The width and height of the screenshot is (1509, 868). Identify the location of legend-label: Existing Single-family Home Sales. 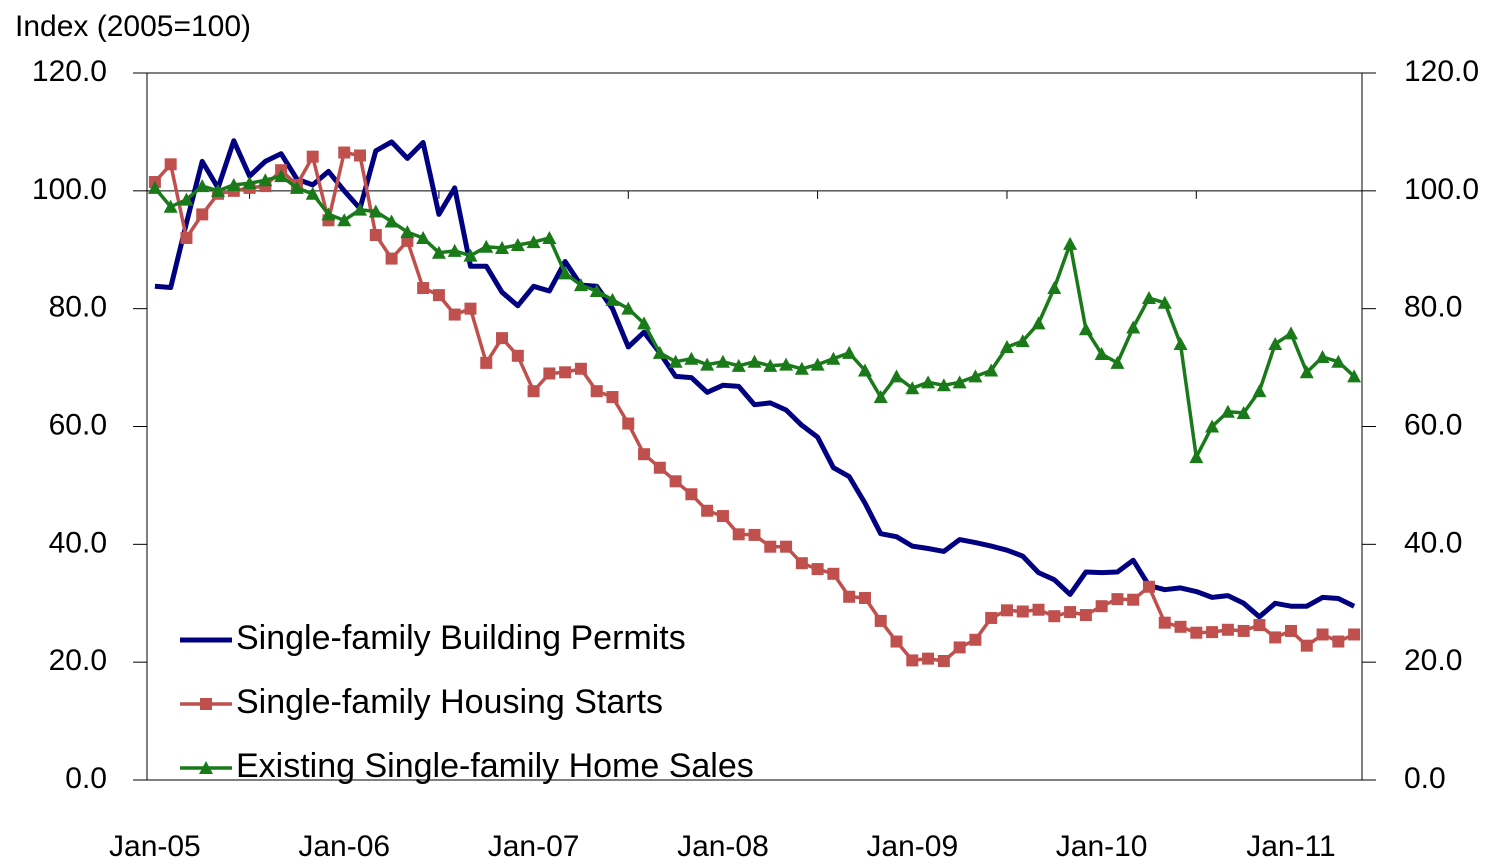
(495, 766).